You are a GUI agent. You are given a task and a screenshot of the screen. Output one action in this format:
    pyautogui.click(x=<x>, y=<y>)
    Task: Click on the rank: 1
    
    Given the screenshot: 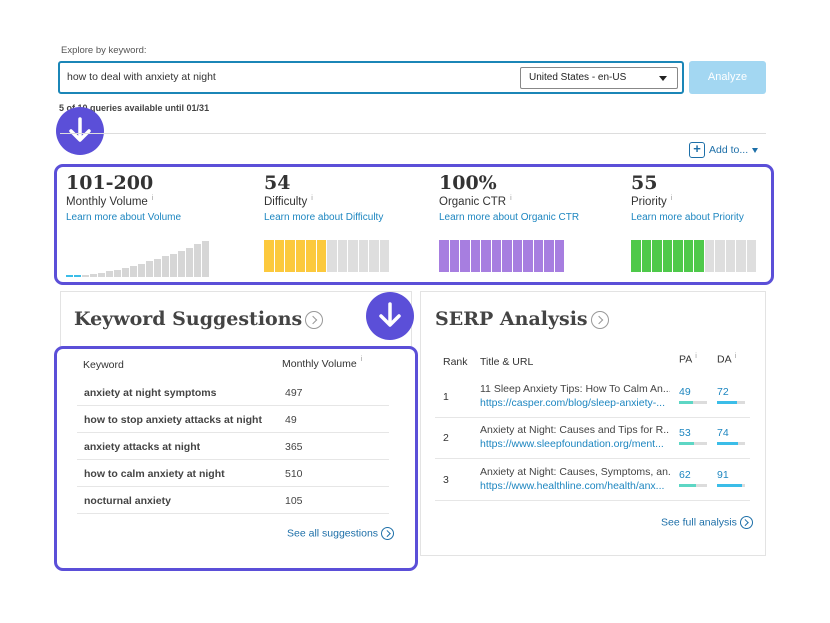 What is the action you would take?
    pyautogui.click(x=446, y=397)
    